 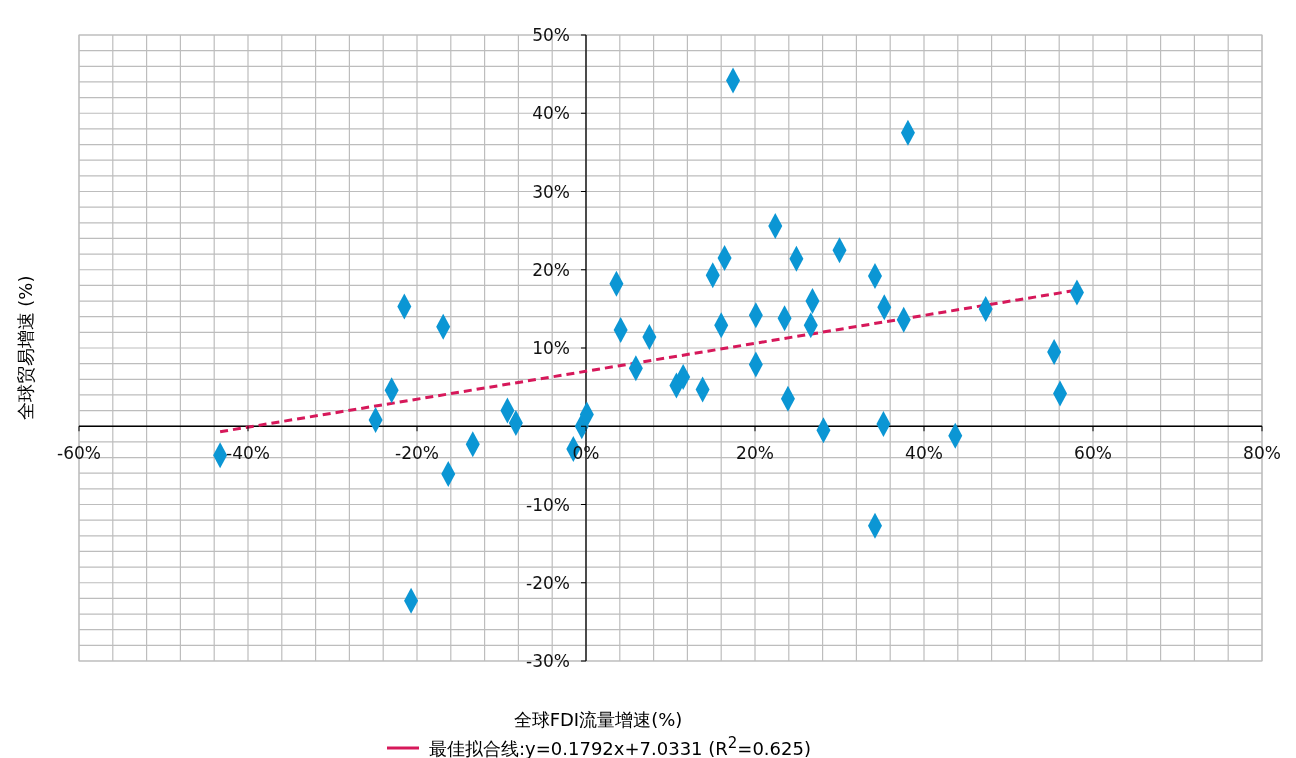 What do you see at coordinates (1262, 453) in the screenshot?
I see `x-tick-label: 80%` at bounding box center [1262, 453].